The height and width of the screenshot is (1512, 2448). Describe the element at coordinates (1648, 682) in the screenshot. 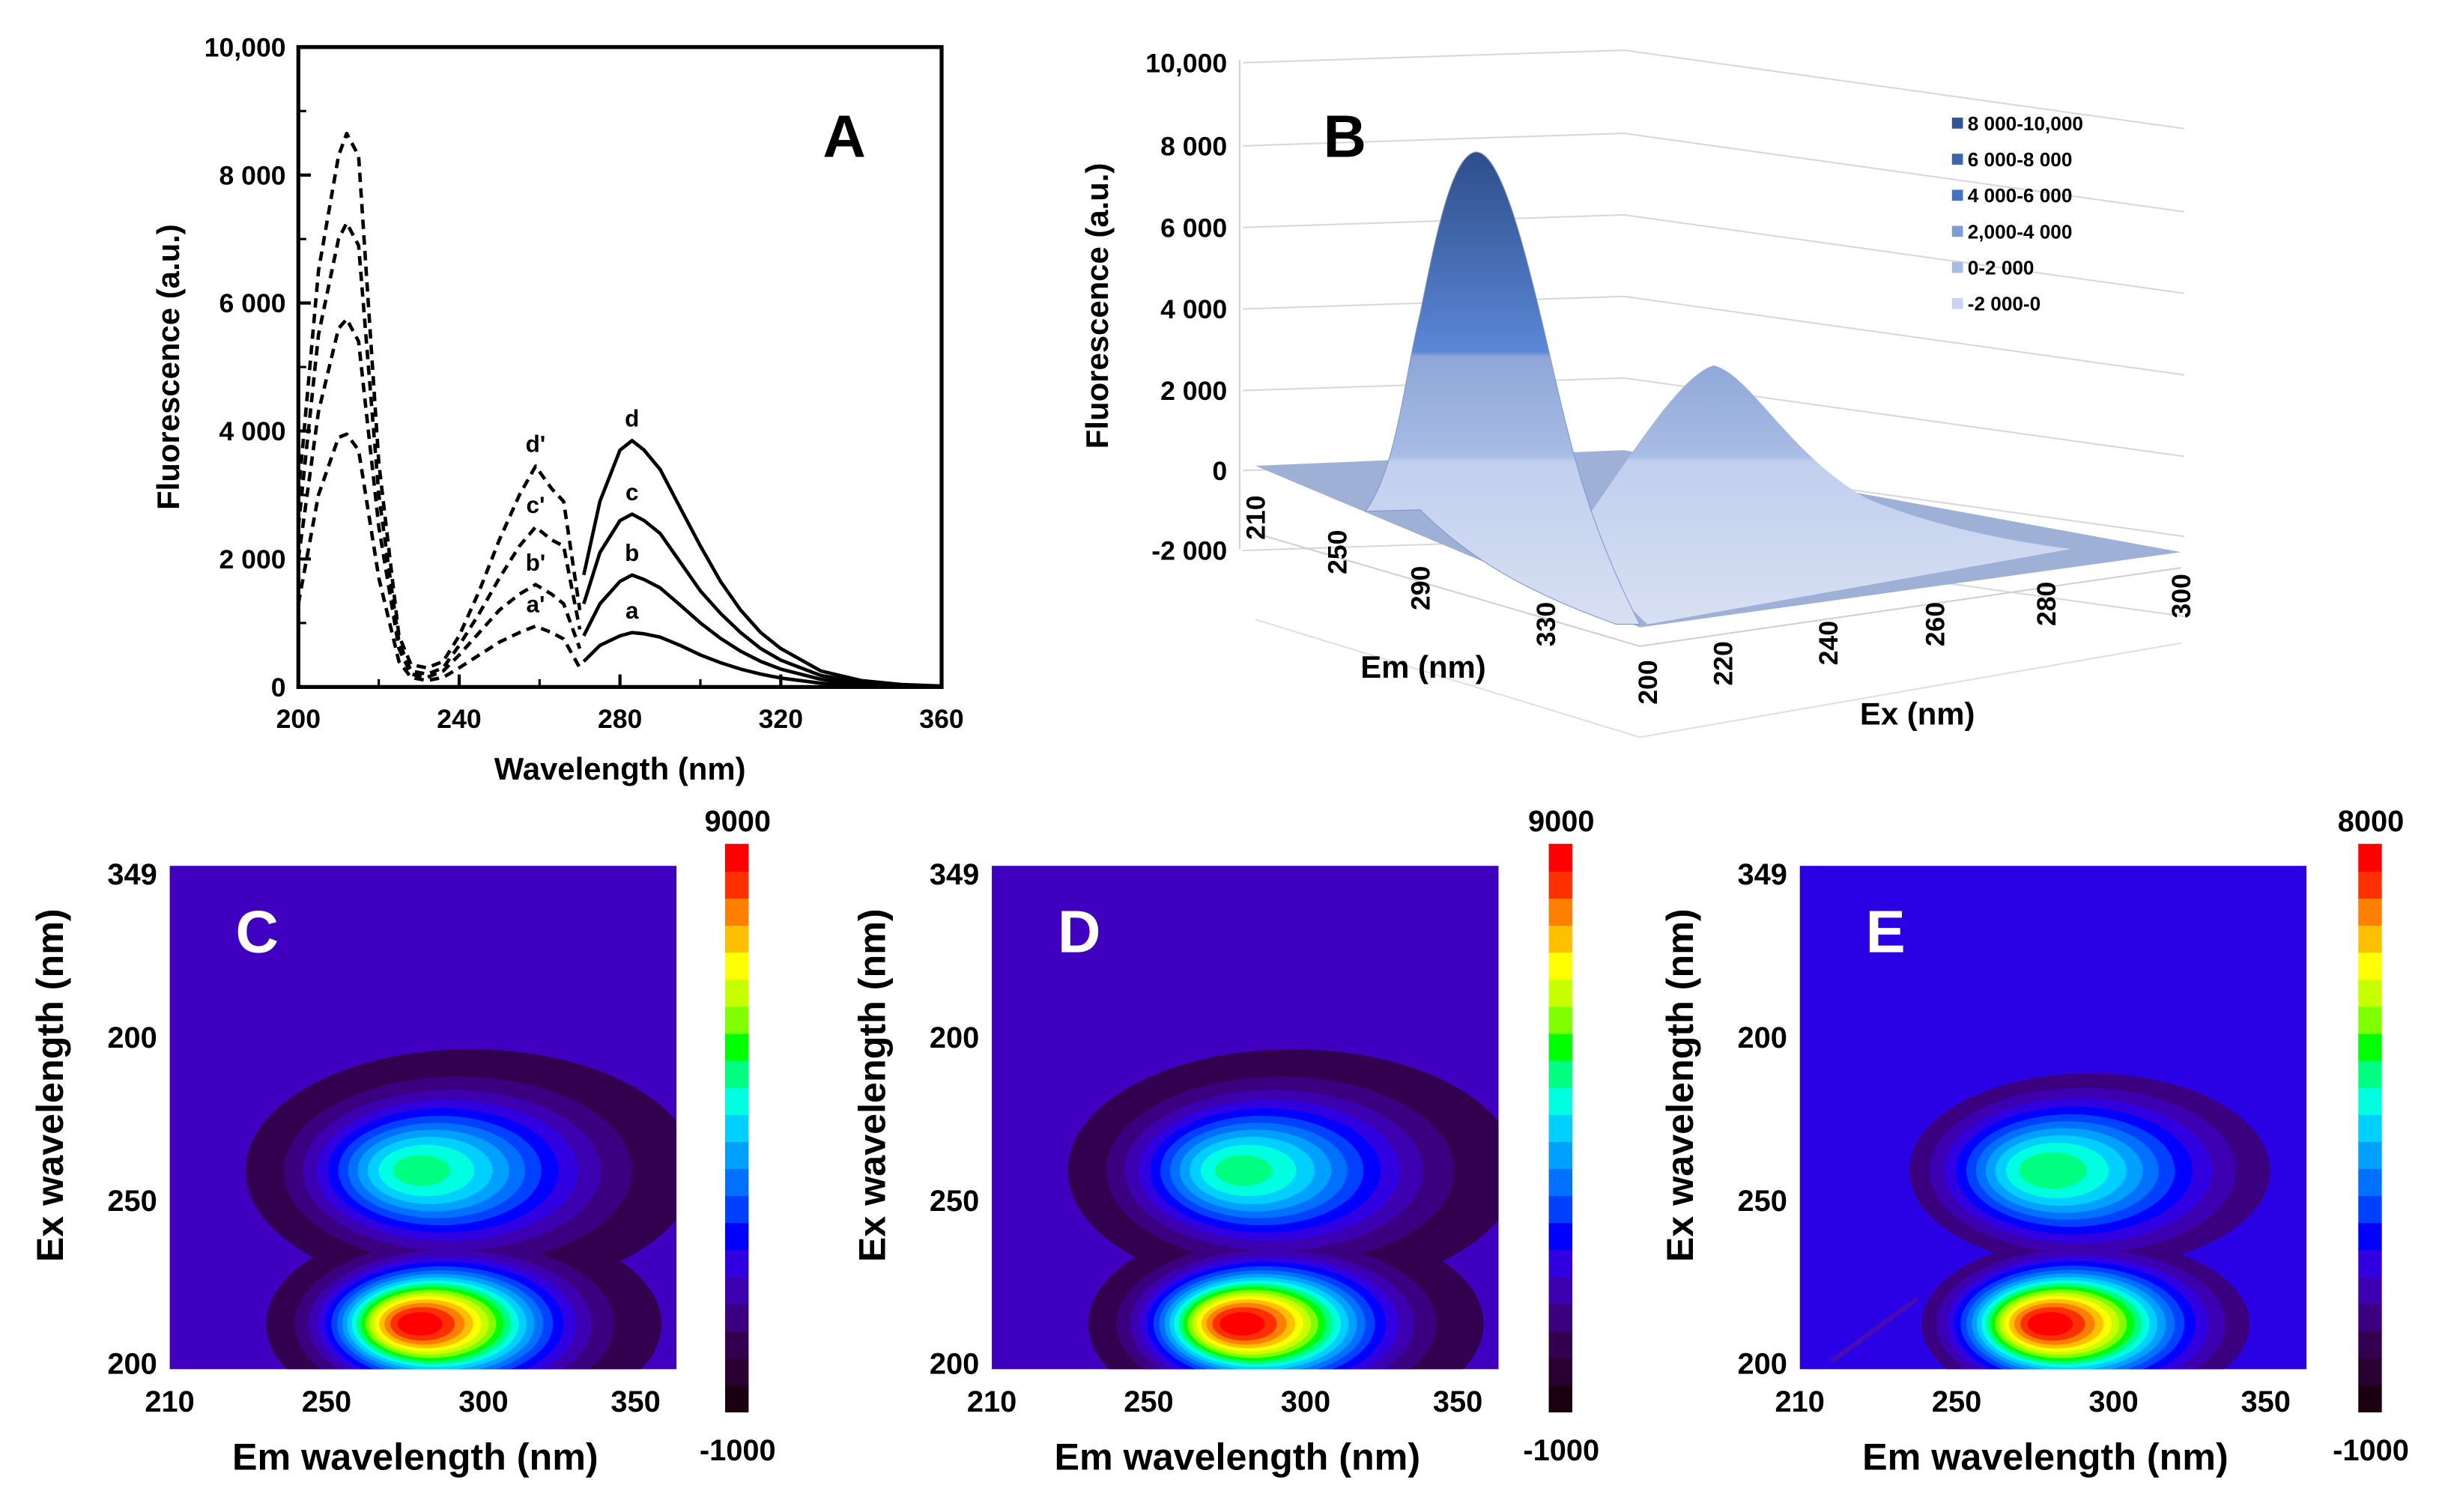

I see `ex-tick-label: 200` at that location.